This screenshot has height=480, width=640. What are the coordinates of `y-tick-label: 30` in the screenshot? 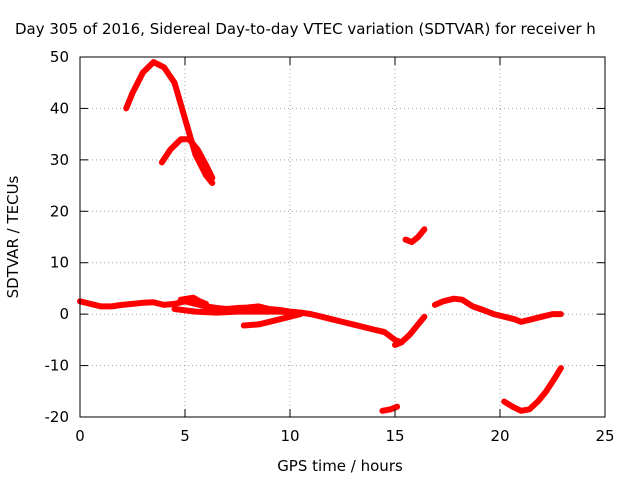 It's located at (59, 160).